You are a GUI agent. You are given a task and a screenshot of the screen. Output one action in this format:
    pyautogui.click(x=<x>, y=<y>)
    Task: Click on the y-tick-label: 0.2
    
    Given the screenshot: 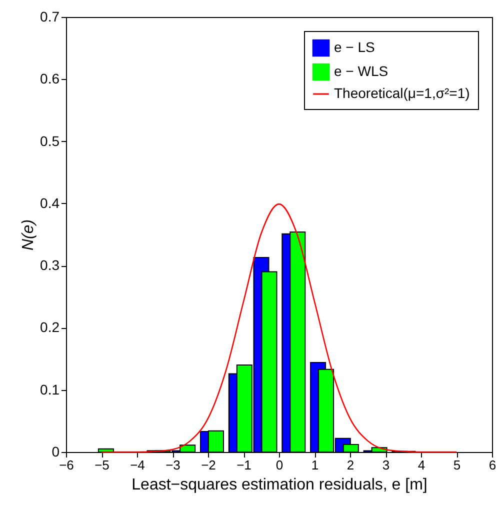 What is the action you would take?
    pyautogui.click(x=50, y=327)
    